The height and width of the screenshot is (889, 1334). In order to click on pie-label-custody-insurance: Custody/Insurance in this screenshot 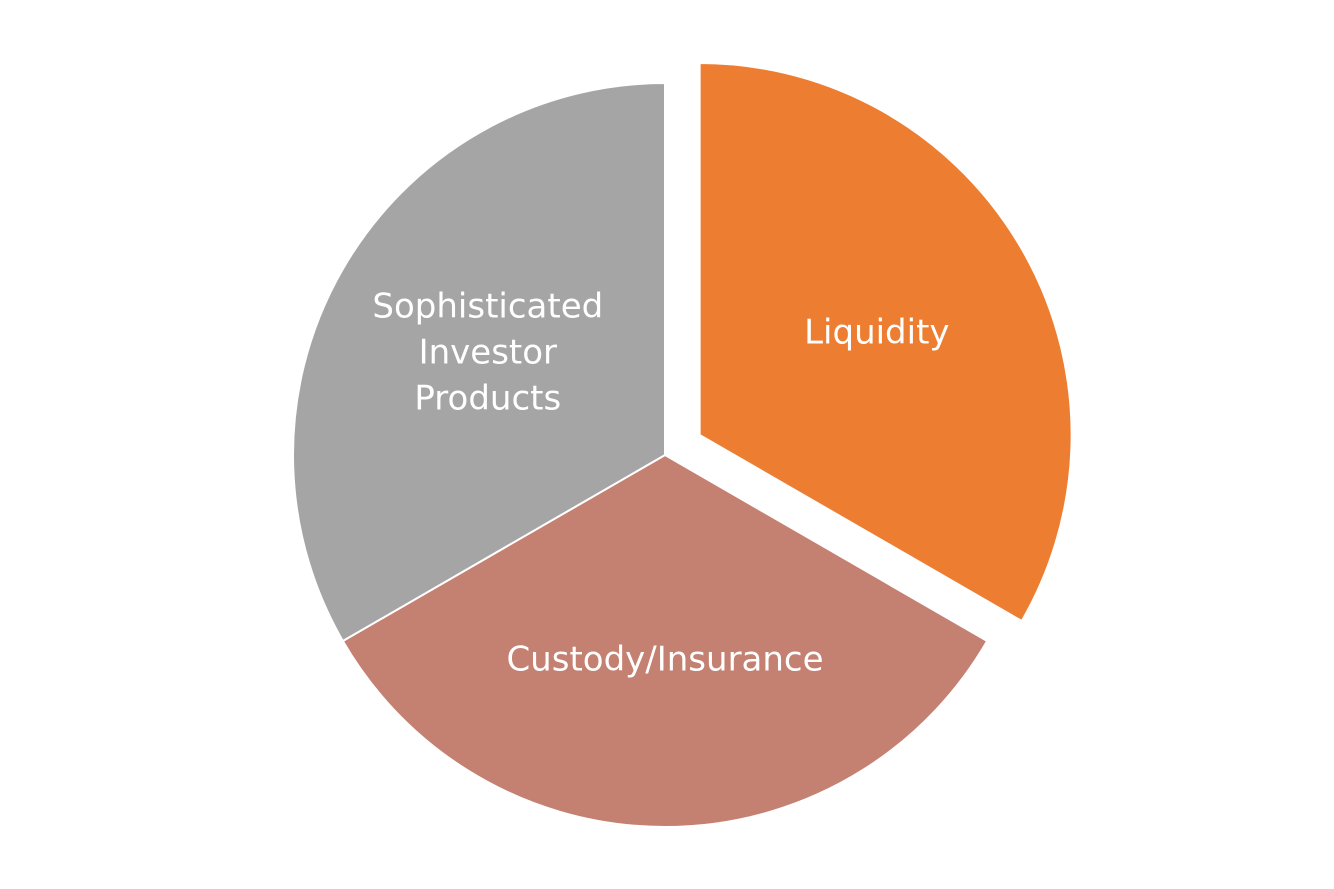, I will do `click(664, 660)`.